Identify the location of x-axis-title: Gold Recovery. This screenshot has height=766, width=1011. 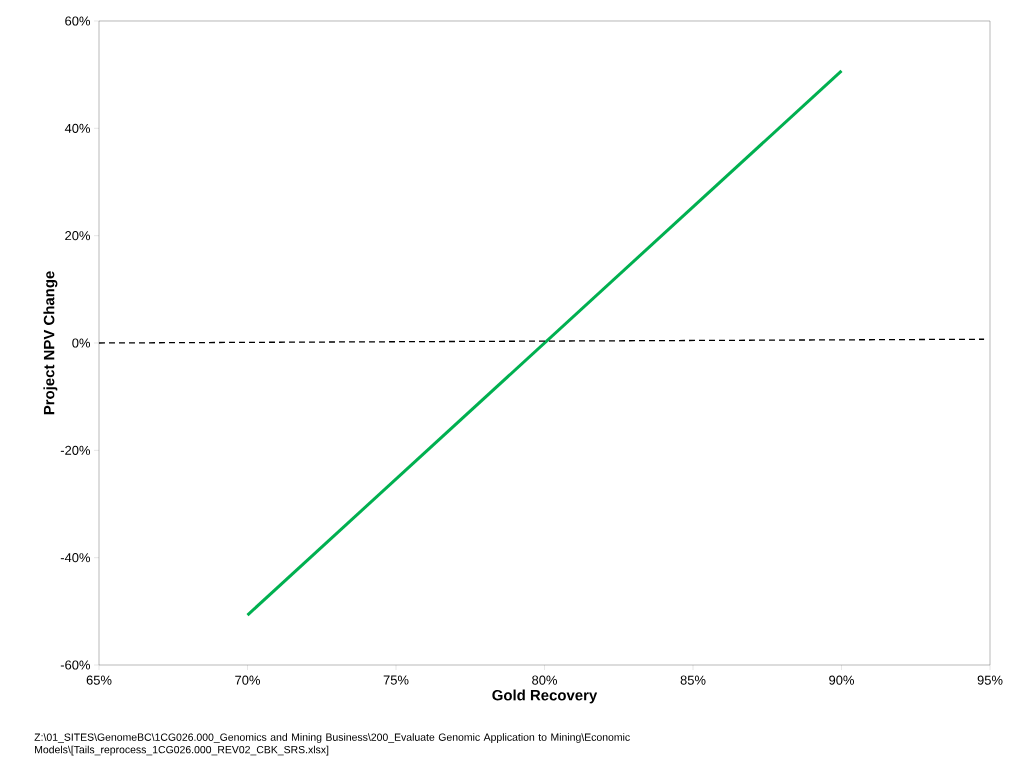
(545, 696).